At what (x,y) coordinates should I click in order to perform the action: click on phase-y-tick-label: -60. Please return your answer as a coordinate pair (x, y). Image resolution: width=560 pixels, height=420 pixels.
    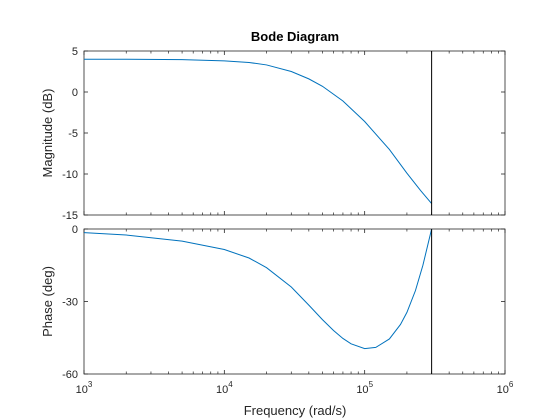
    Looking at the image, I should click on (70, 375).